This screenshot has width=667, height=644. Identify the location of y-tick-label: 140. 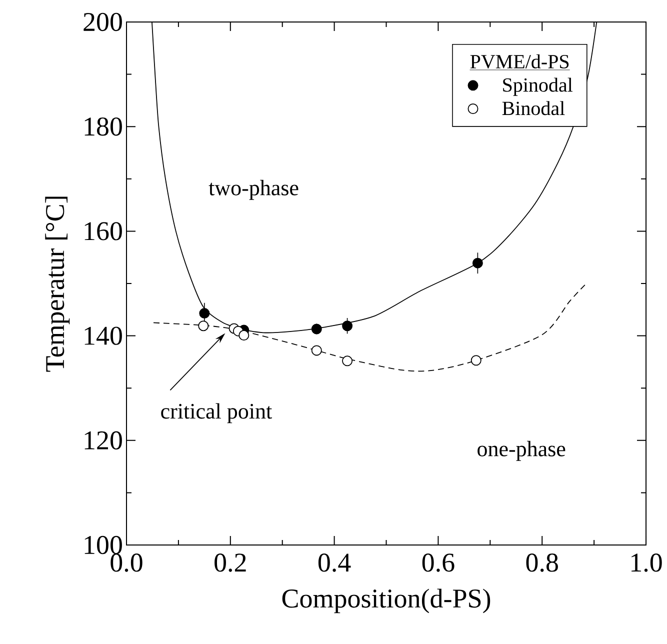
(103, 335).